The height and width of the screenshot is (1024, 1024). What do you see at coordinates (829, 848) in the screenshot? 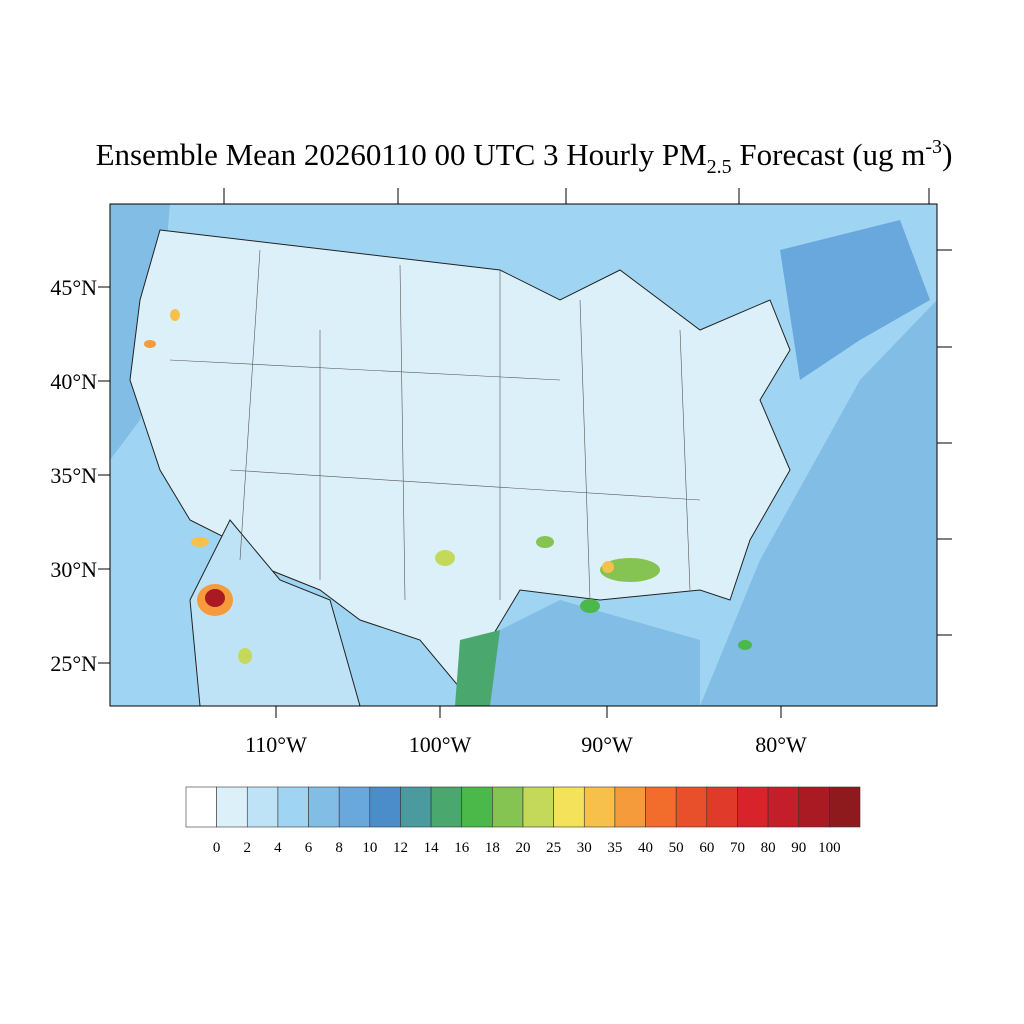
I see `colorbar-label: 100` at bounding box center [829, 848].